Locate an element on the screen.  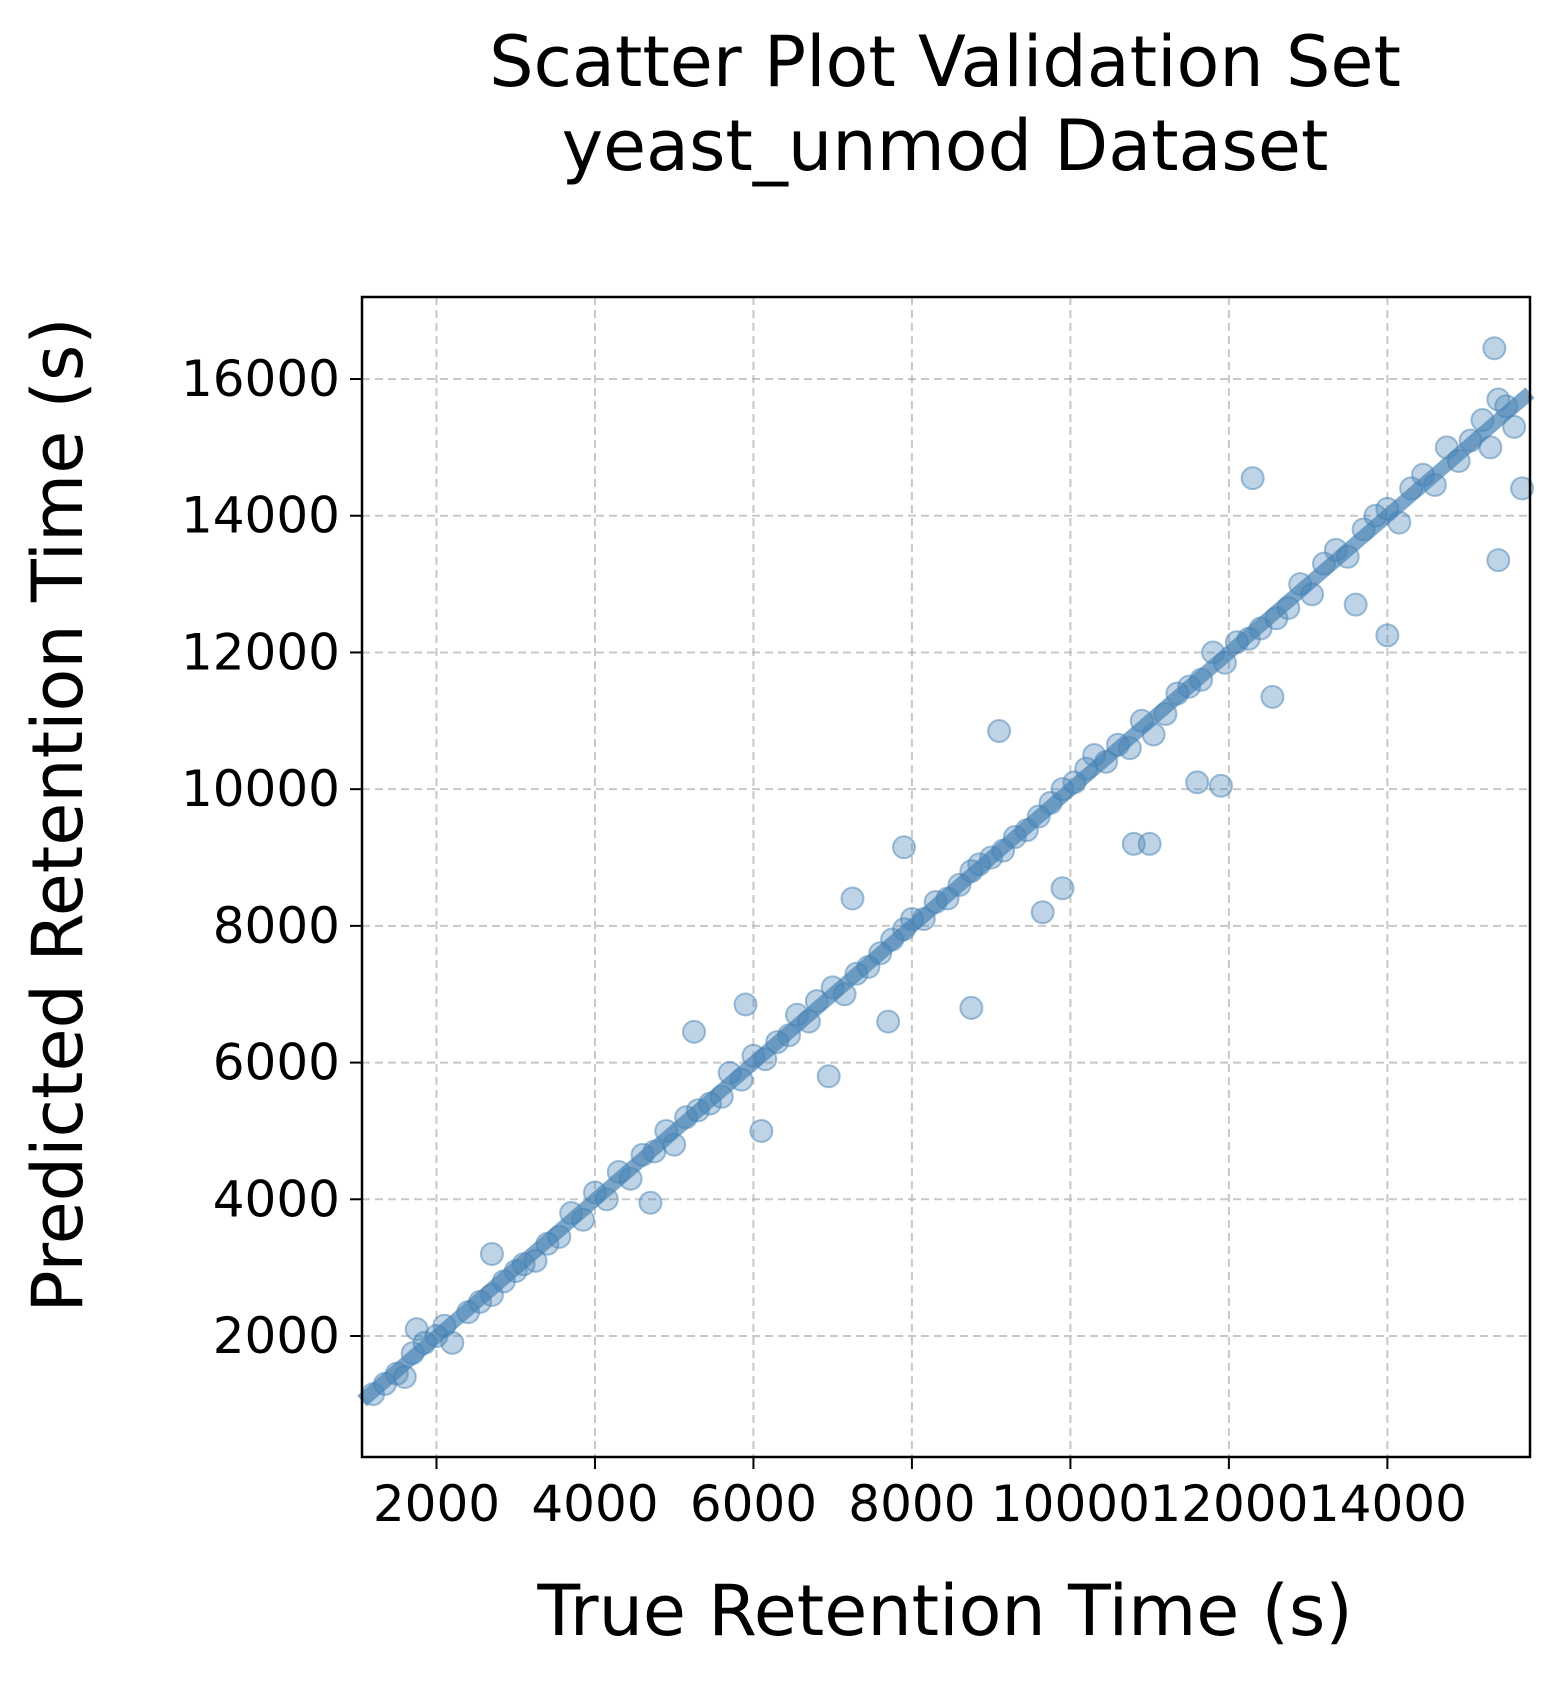
x-tick-label: 4000 is located at coordinates (594, 1504).